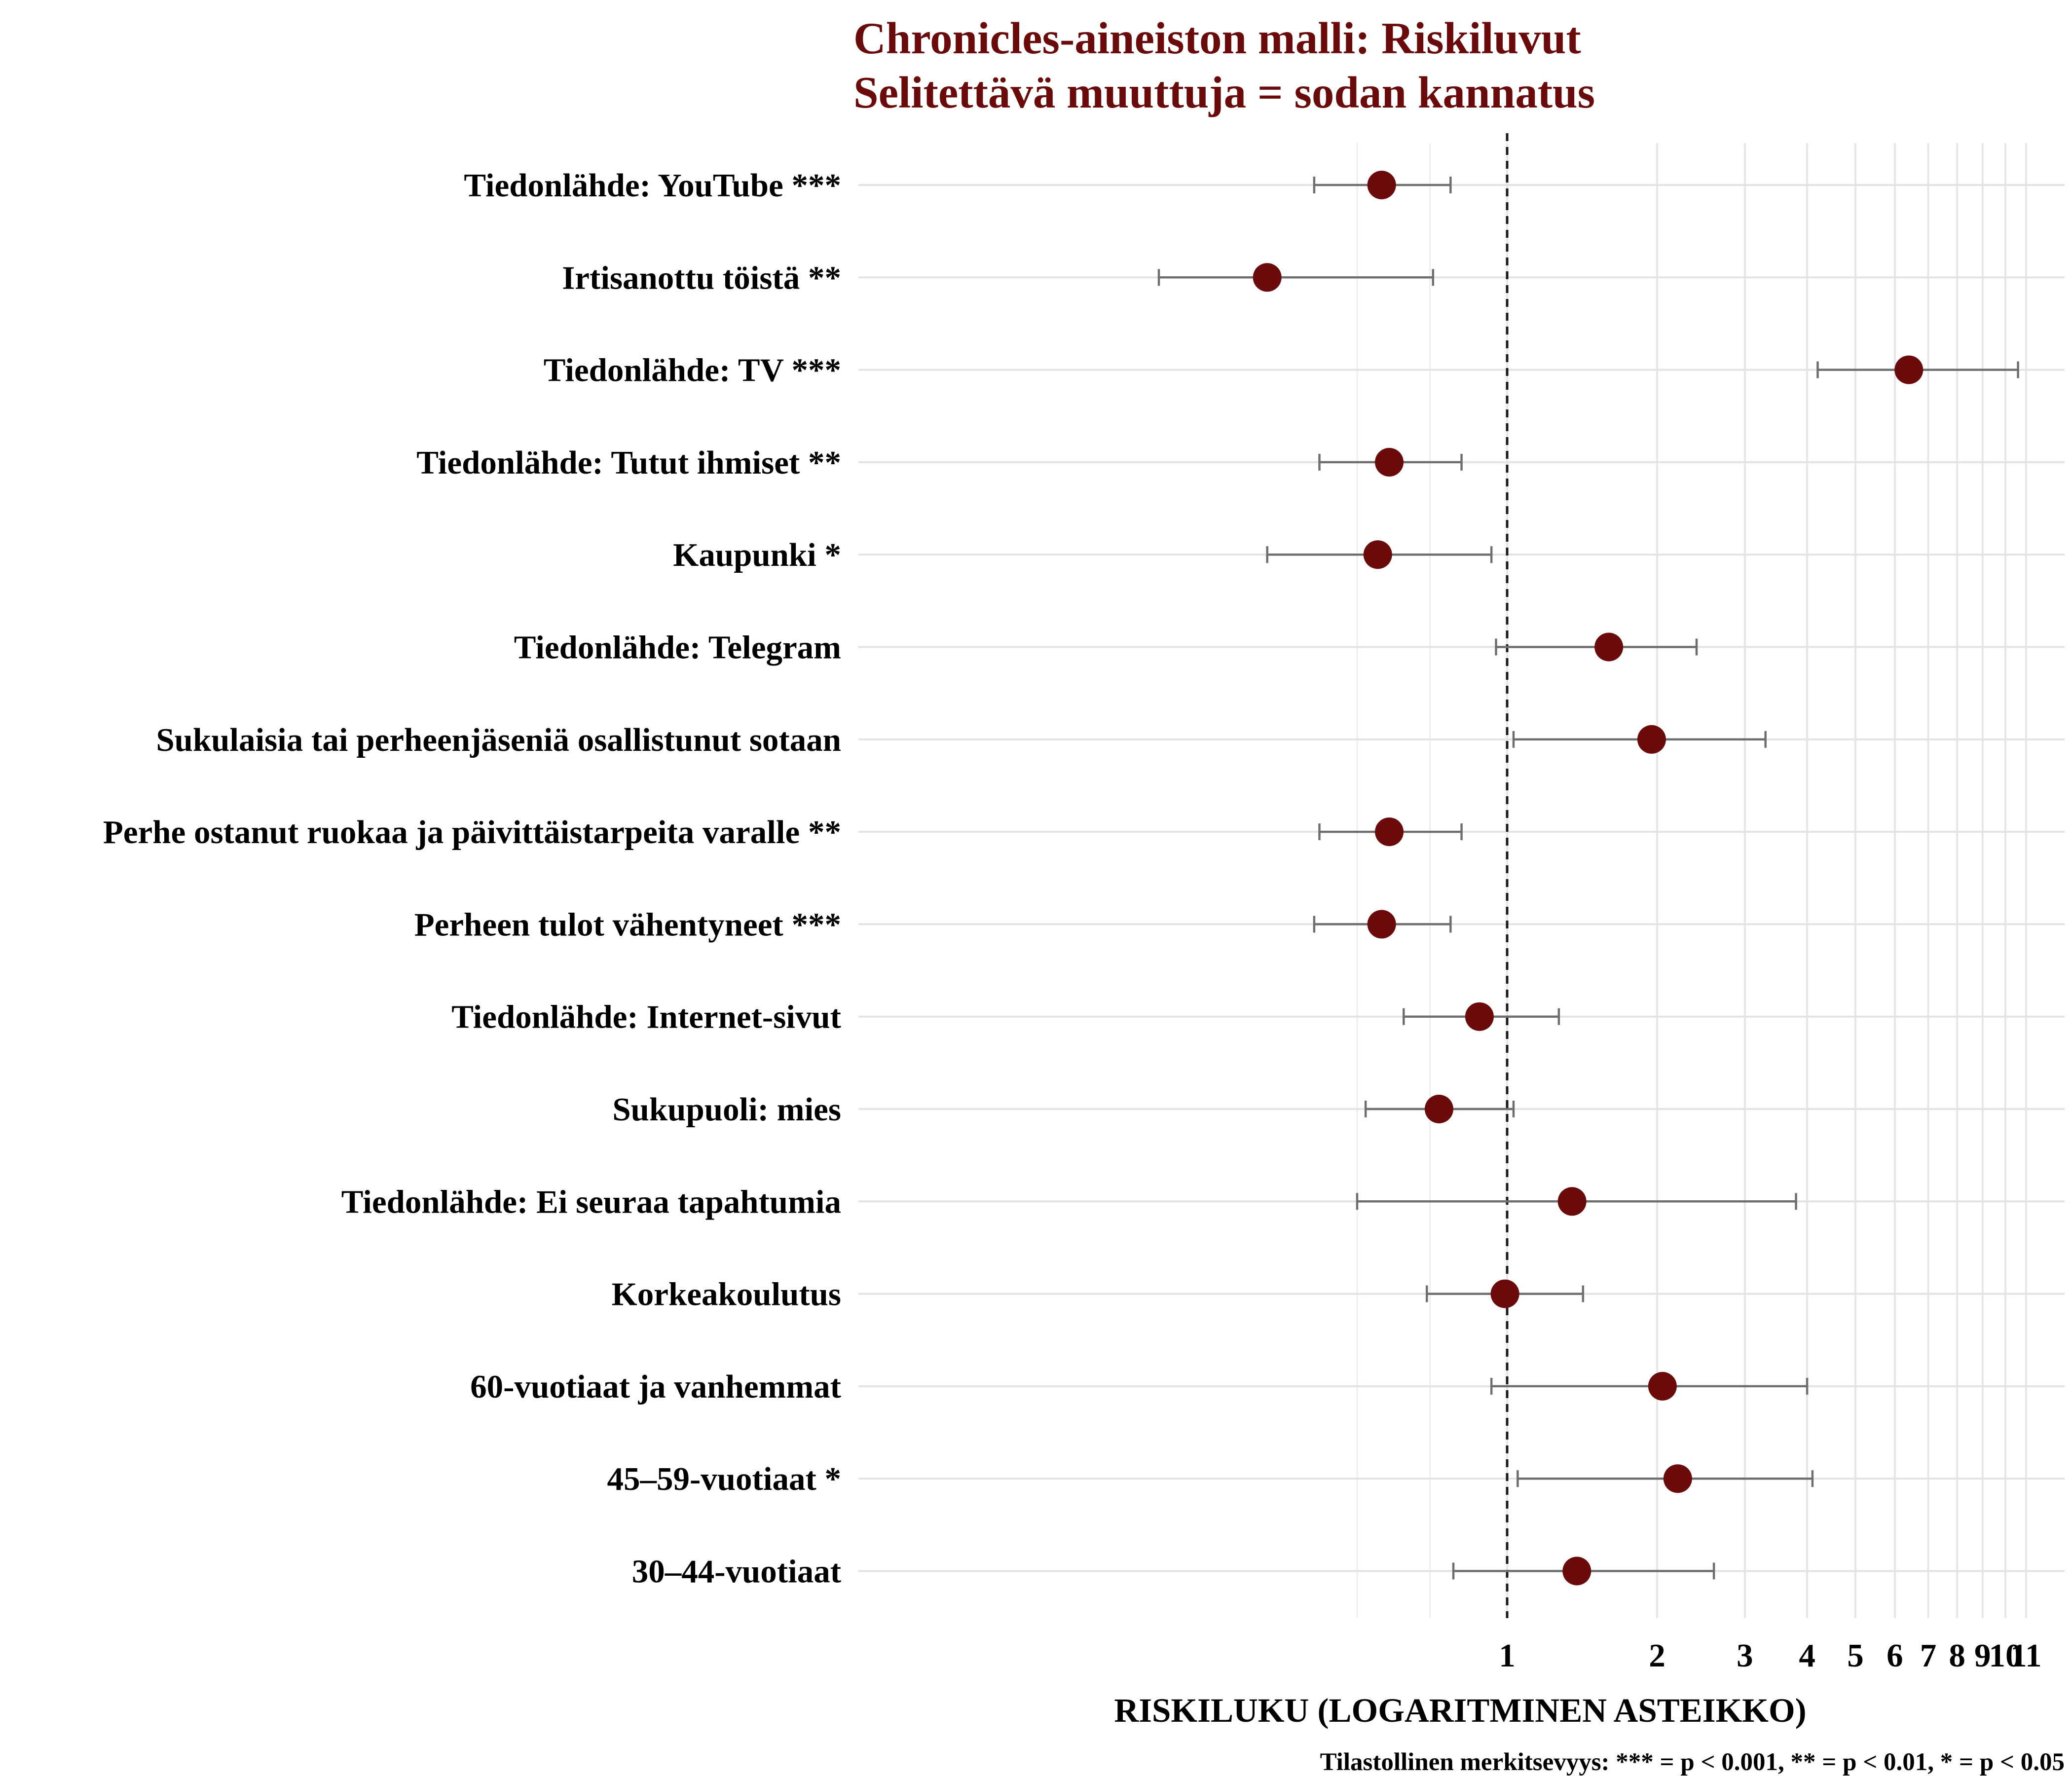 The image size is (2072, 1776). I want to click on y-axis-label: Tiedonlähde: Internet-sivut, so click(646, 1017).